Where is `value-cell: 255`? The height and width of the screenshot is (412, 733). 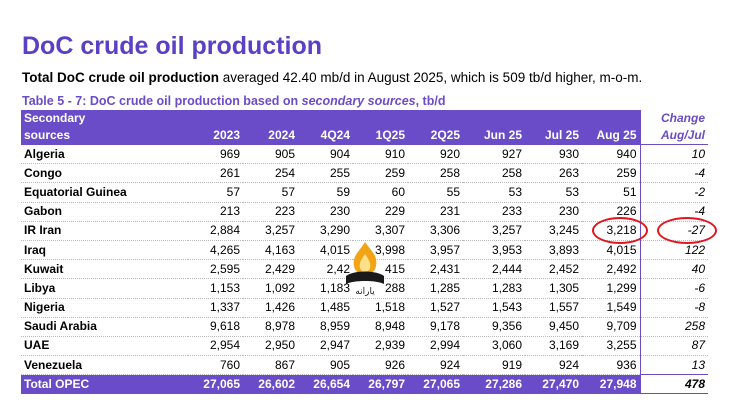 value-cell: 255 is located at coordinates (325, 173).